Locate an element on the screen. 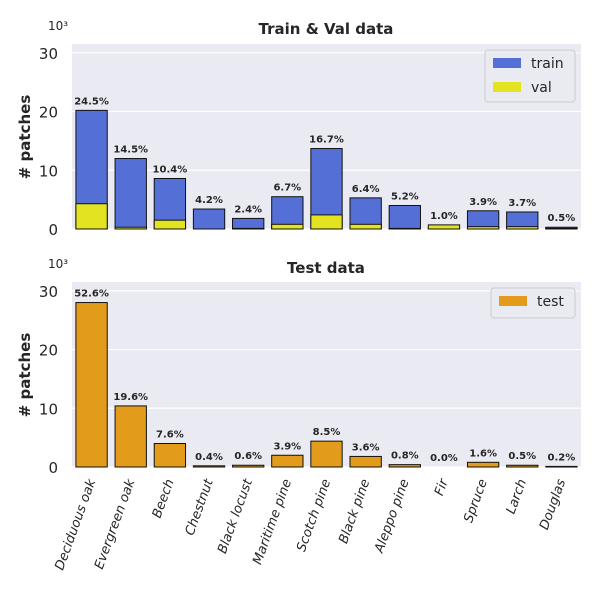 The width and height of the screenshot is (600, 605). xtick-label: Fir is located at coordinates (442, 487).